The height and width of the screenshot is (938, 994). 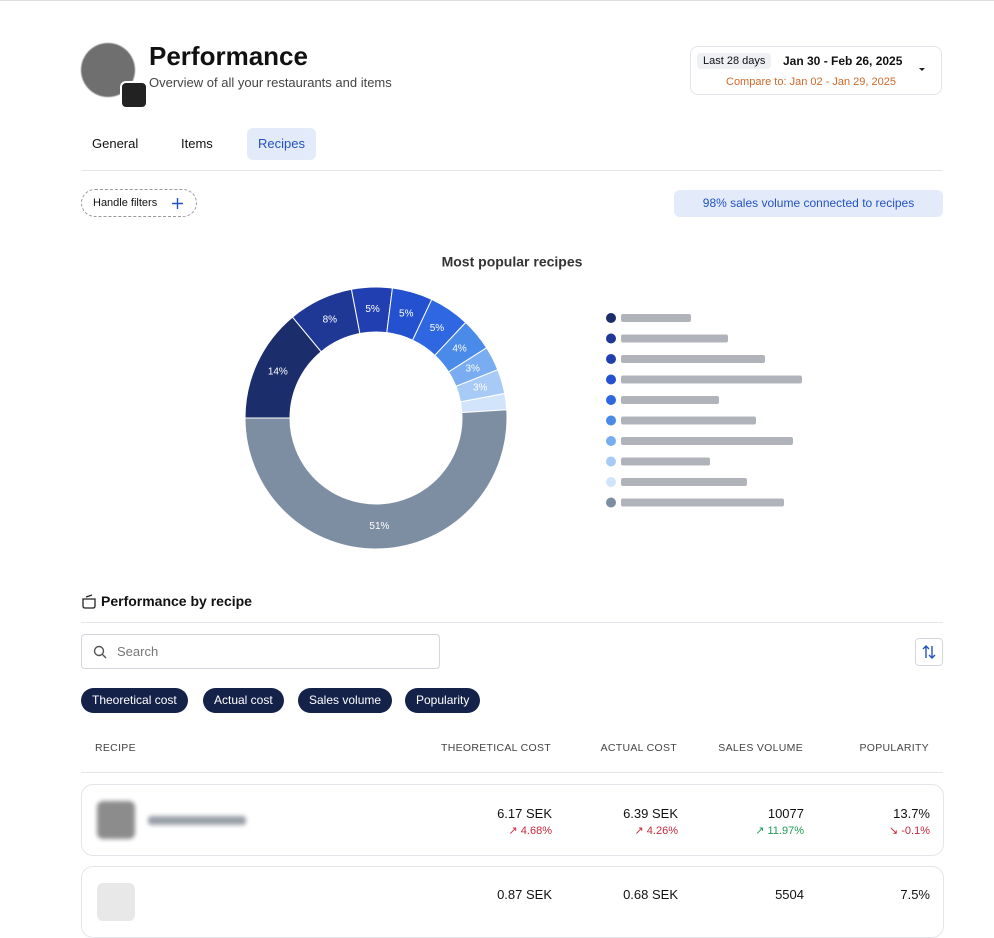 I want to click on column-header: POPULARITY, so click(x=894, y=748).